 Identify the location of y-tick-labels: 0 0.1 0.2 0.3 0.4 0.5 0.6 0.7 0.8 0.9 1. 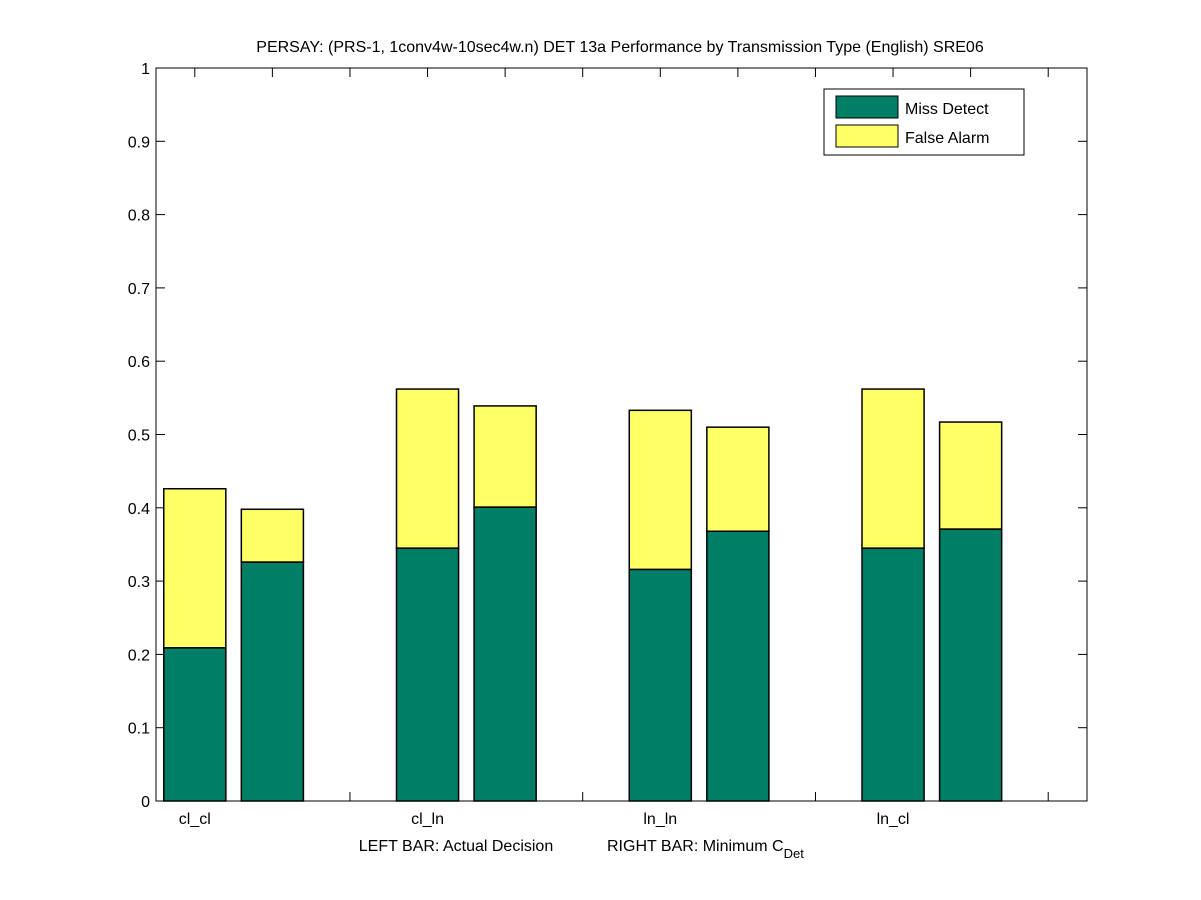
(139, 436).